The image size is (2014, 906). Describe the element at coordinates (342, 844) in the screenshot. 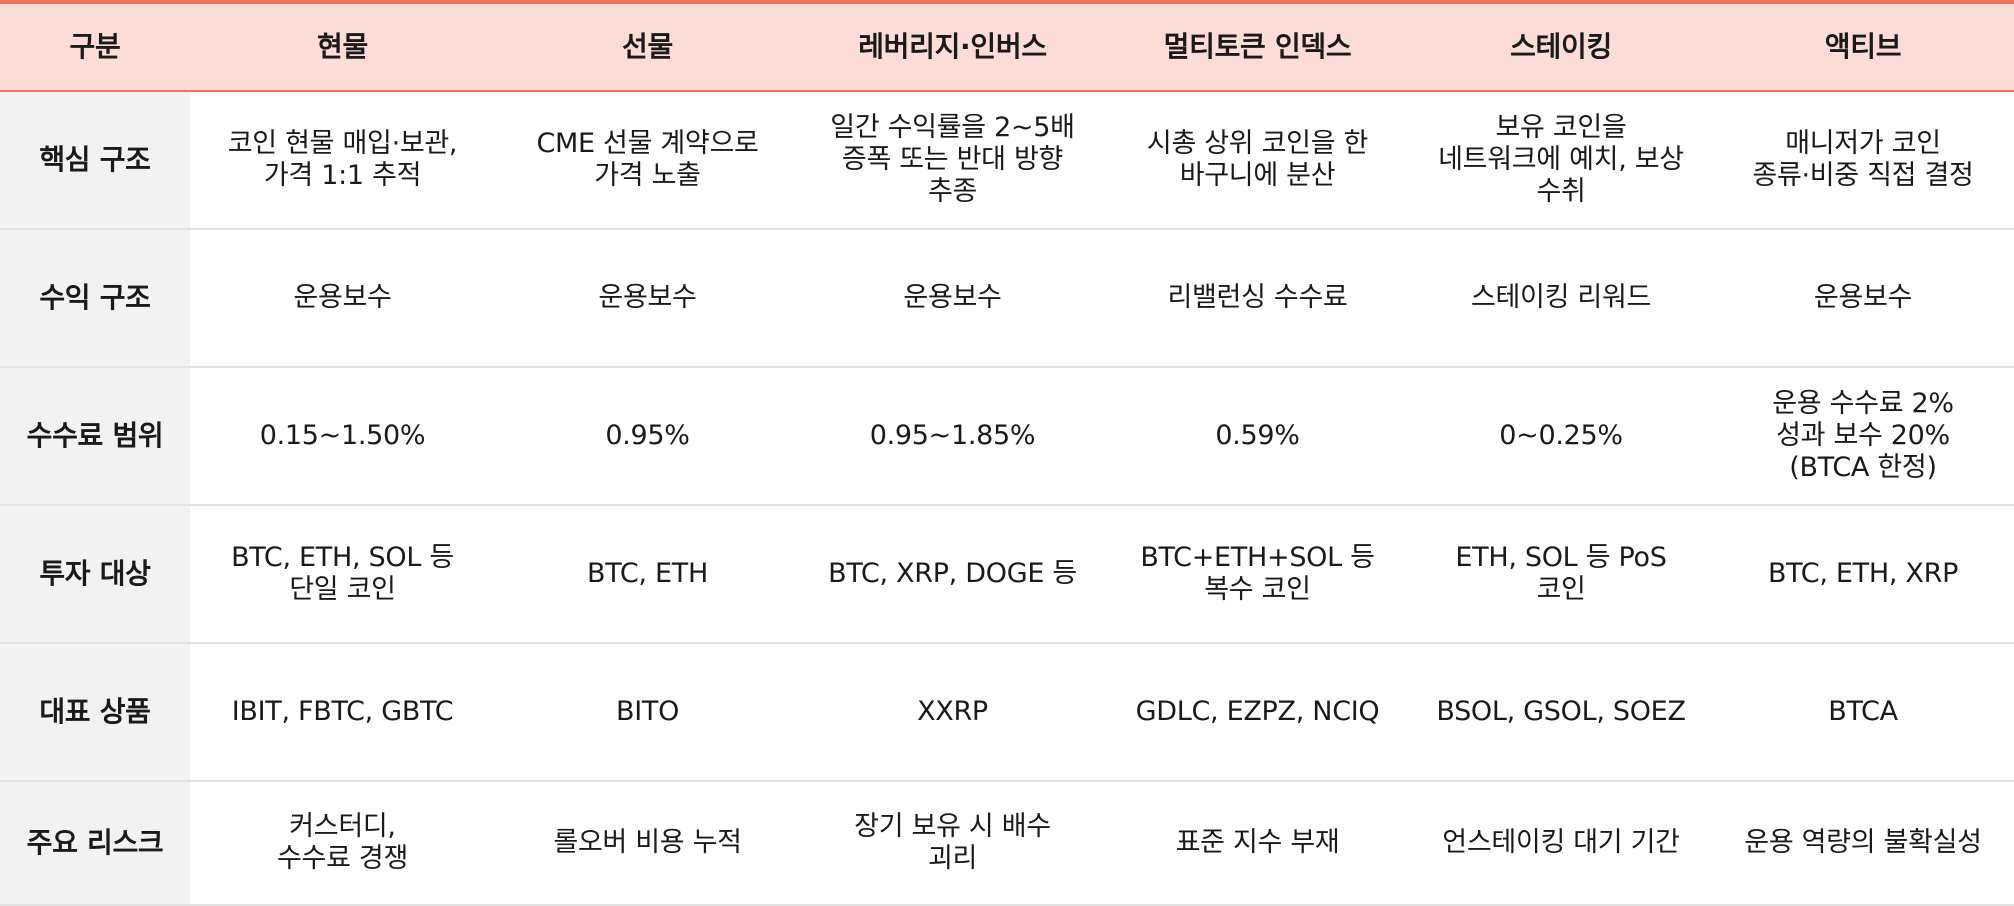

I see `table-cell: 커스터디, 수수료 경쟁` at that location.